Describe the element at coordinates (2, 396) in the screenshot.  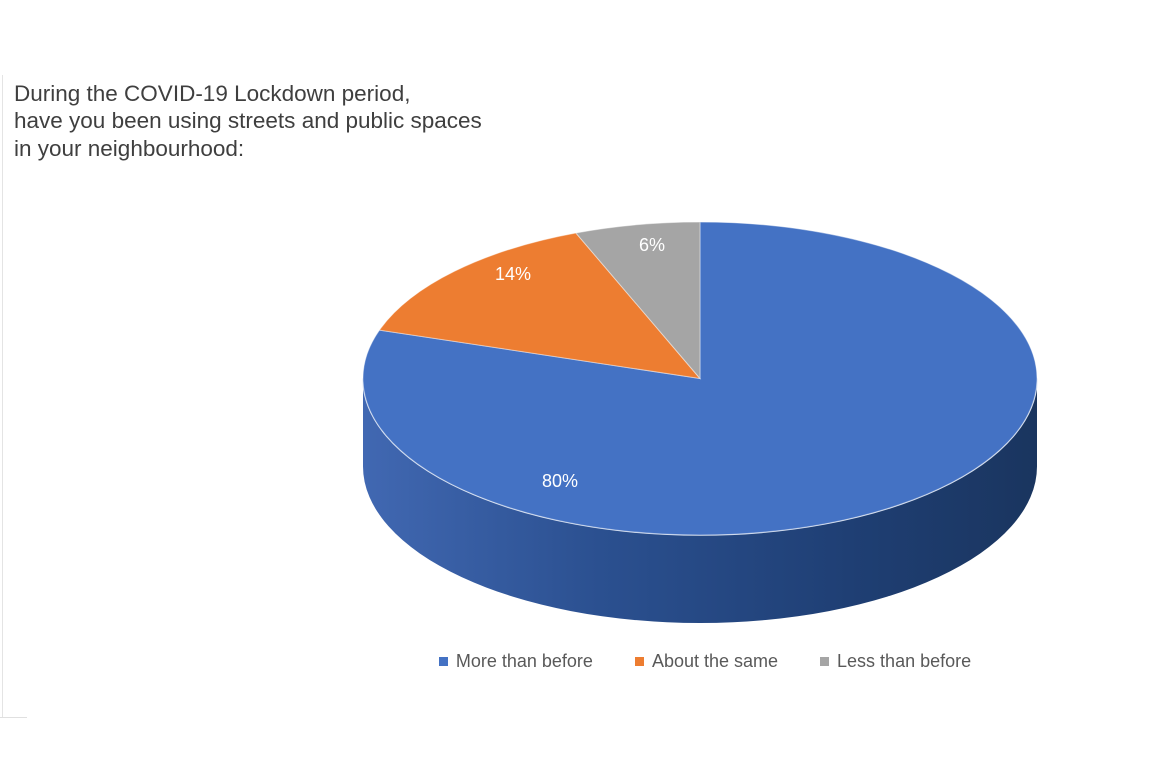
I see `chart-frame-left-border` at that location.